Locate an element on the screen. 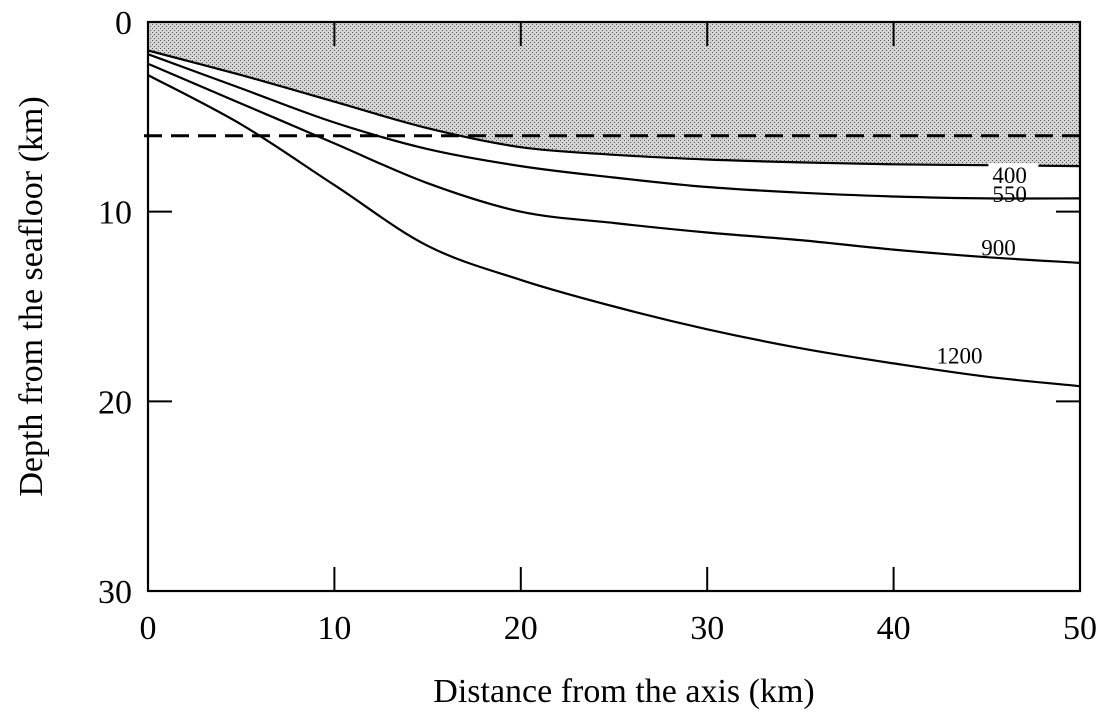 The image size is (1113, 724). x-tick-label: 40 is located at coordinates (894, 628).